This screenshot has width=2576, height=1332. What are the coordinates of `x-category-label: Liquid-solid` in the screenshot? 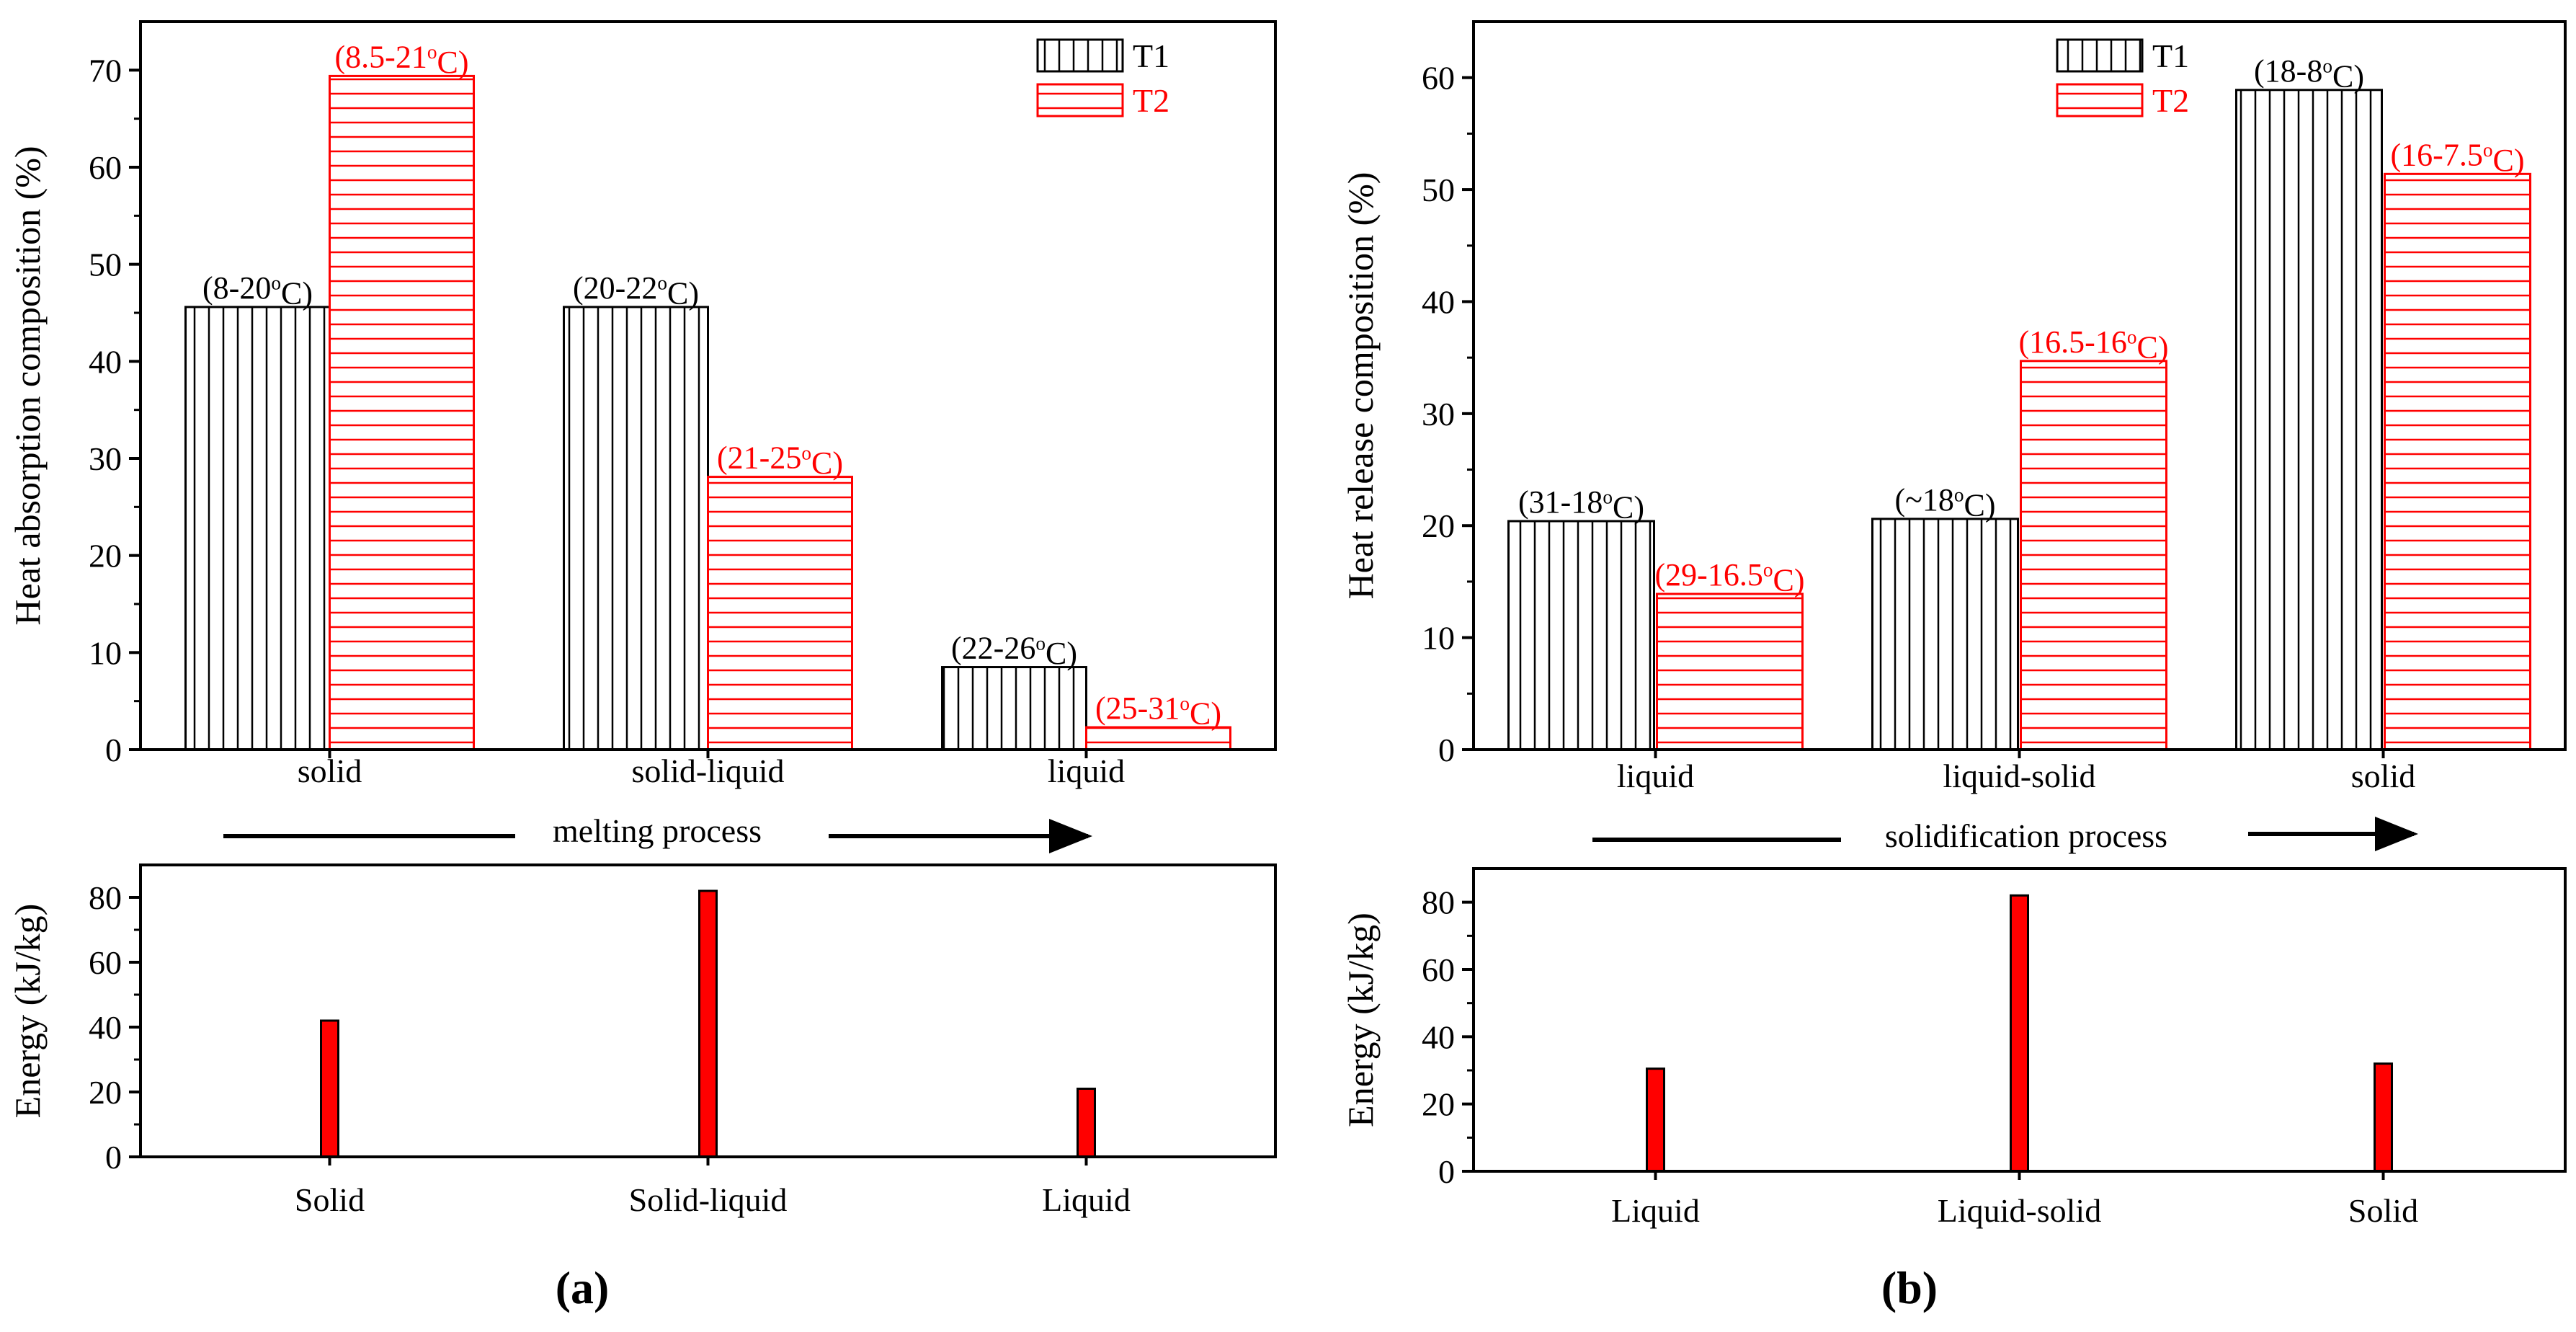 It's located at (2019, 1210).